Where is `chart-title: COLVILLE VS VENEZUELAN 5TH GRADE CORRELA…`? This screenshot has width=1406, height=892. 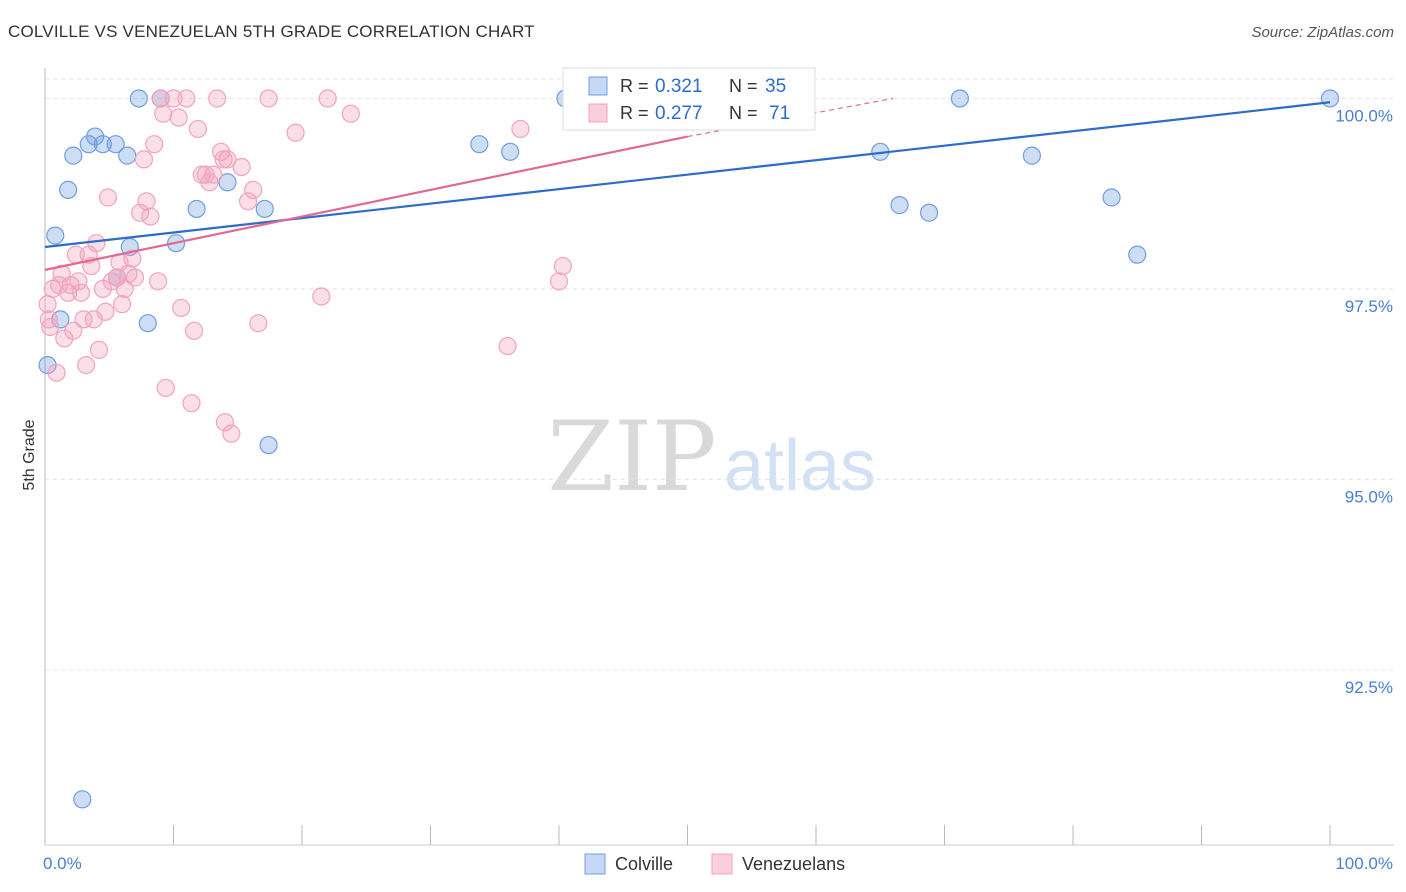 chart-title: COLVILLE VS VENEZUELAN 5TH GRADE CORRELA… is located at coordinates (271, 31).